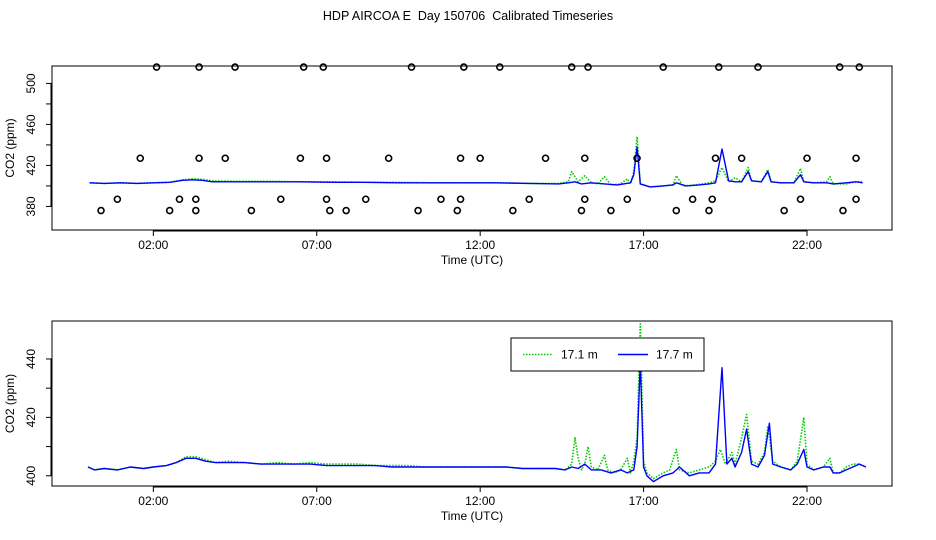 This screenshot has width=936, height=540. Describe the element at coordinates (38, 144) in the screenshot. I see `y-axis: 380 420 460 500` at that location.